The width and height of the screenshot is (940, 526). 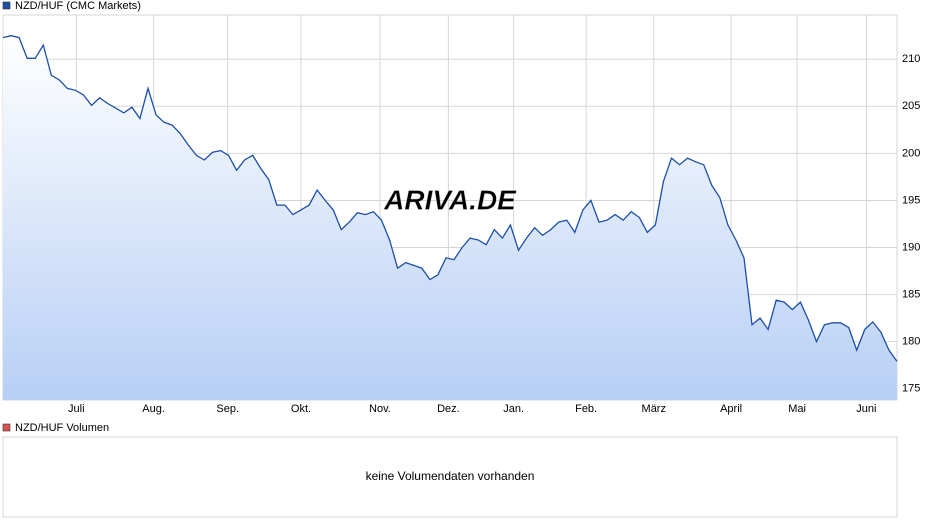 I want to click on x-tick-label: Aug., so click(x=153, y=409).